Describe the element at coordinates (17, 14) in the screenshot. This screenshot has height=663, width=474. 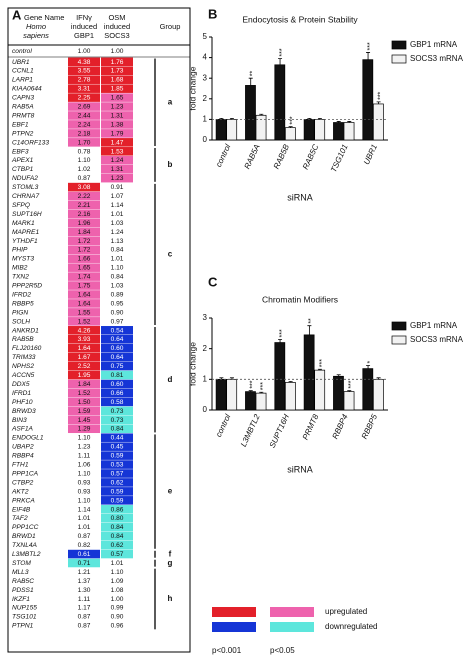
I see `panel-letter: A` at that location.